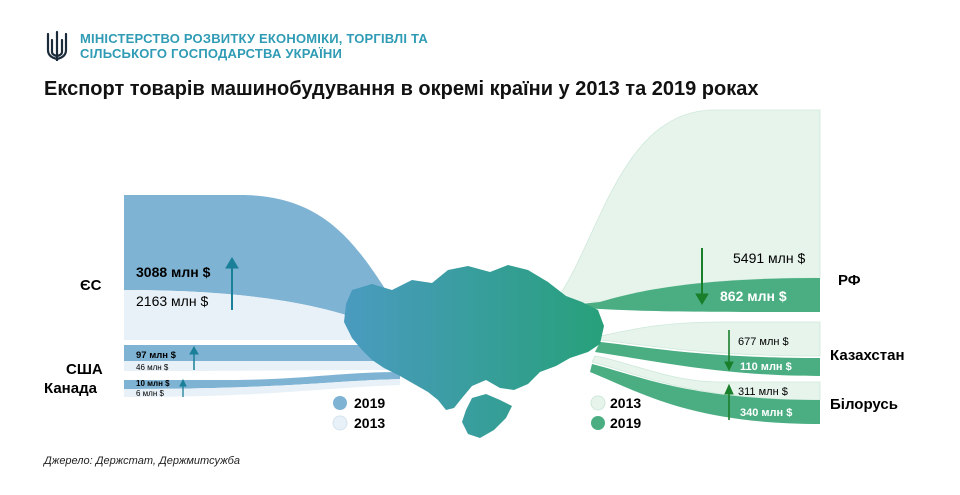 The width and height of the screenshot is (960, 495). What do you see at coordinates (152, 367) in the screenshot?
I see `value-us-2013: 46 млн $` at bounding box center [152, 367].